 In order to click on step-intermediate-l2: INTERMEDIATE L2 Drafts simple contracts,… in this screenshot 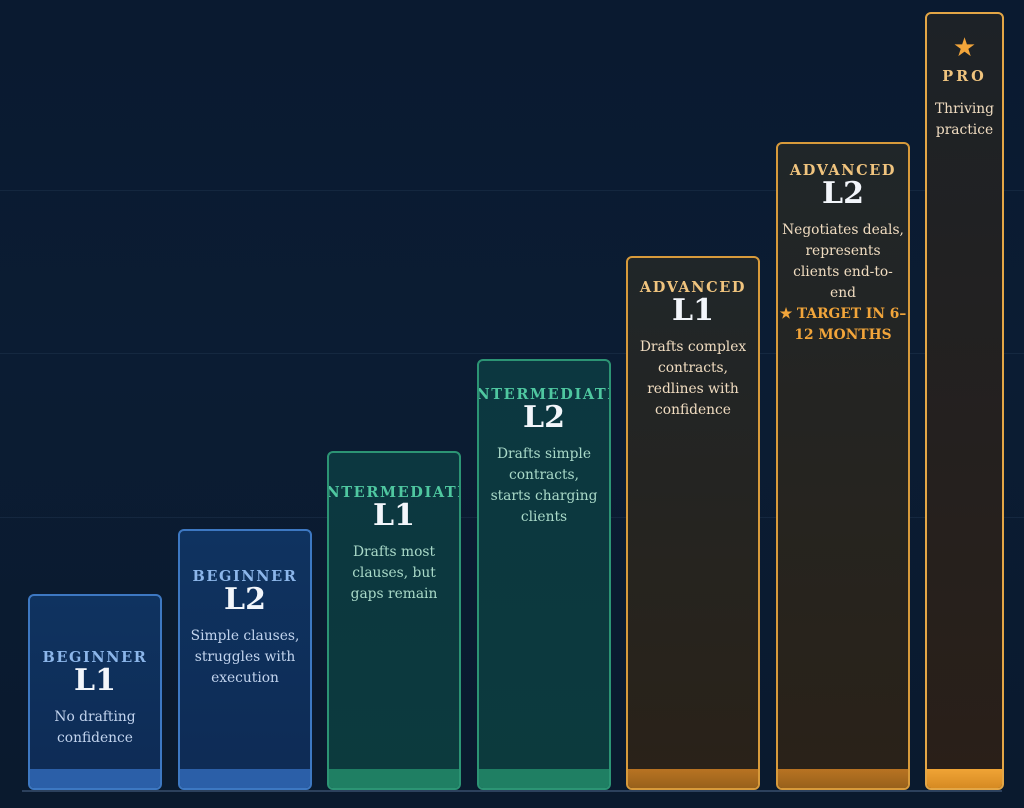, I will do `click(544, 574)`.